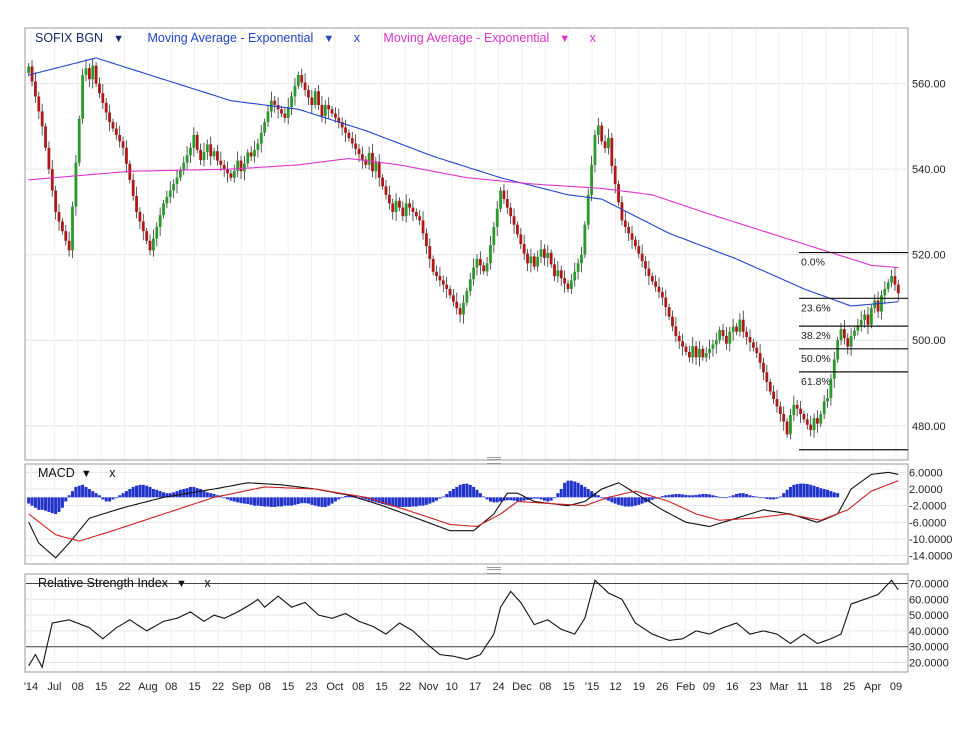  Describe the element at coordinates (311, 687) in the screenshot. I see `x-tick-label: 23` at that location.